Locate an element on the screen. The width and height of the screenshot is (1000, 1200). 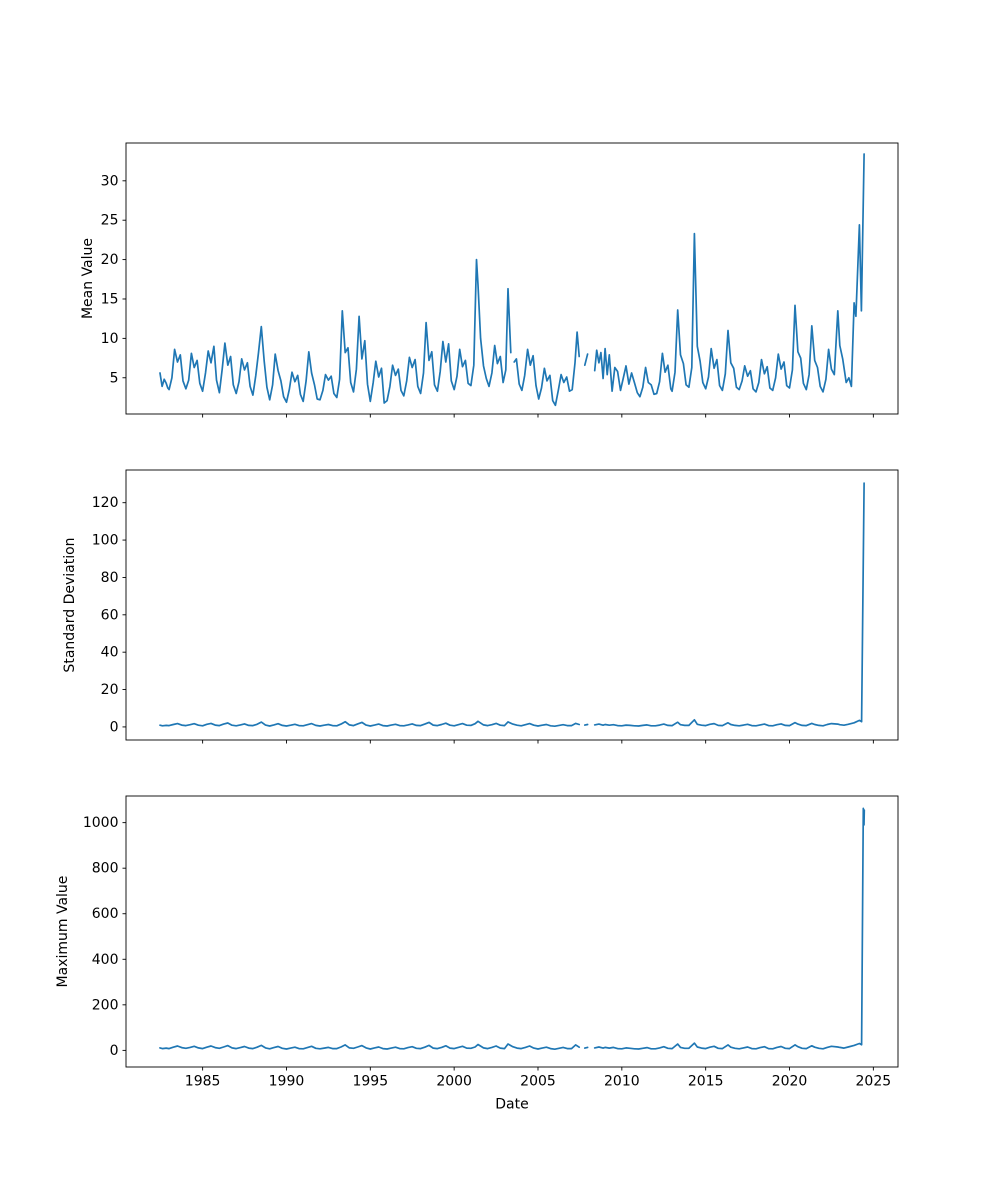
y-tick-label: 40 is located at coordinates (110, 653).